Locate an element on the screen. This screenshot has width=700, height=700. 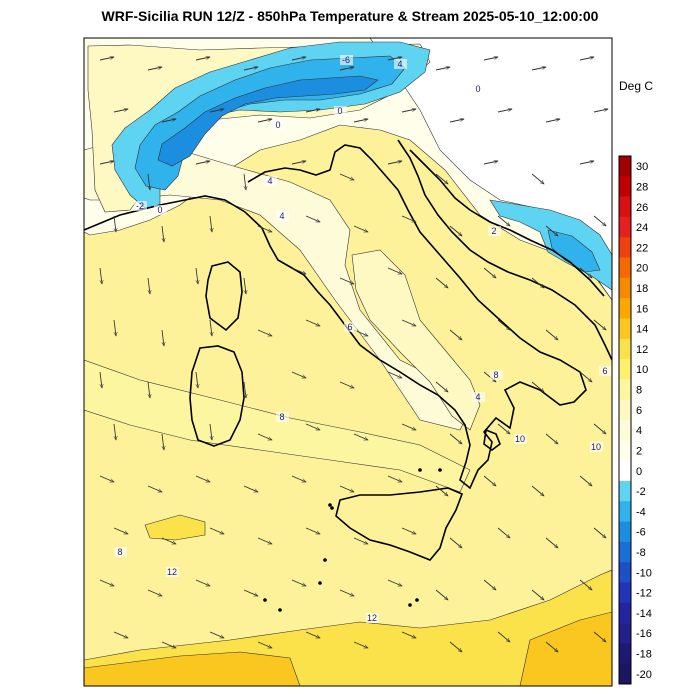
contour-label: -6 is located at coordinates (346, 60).